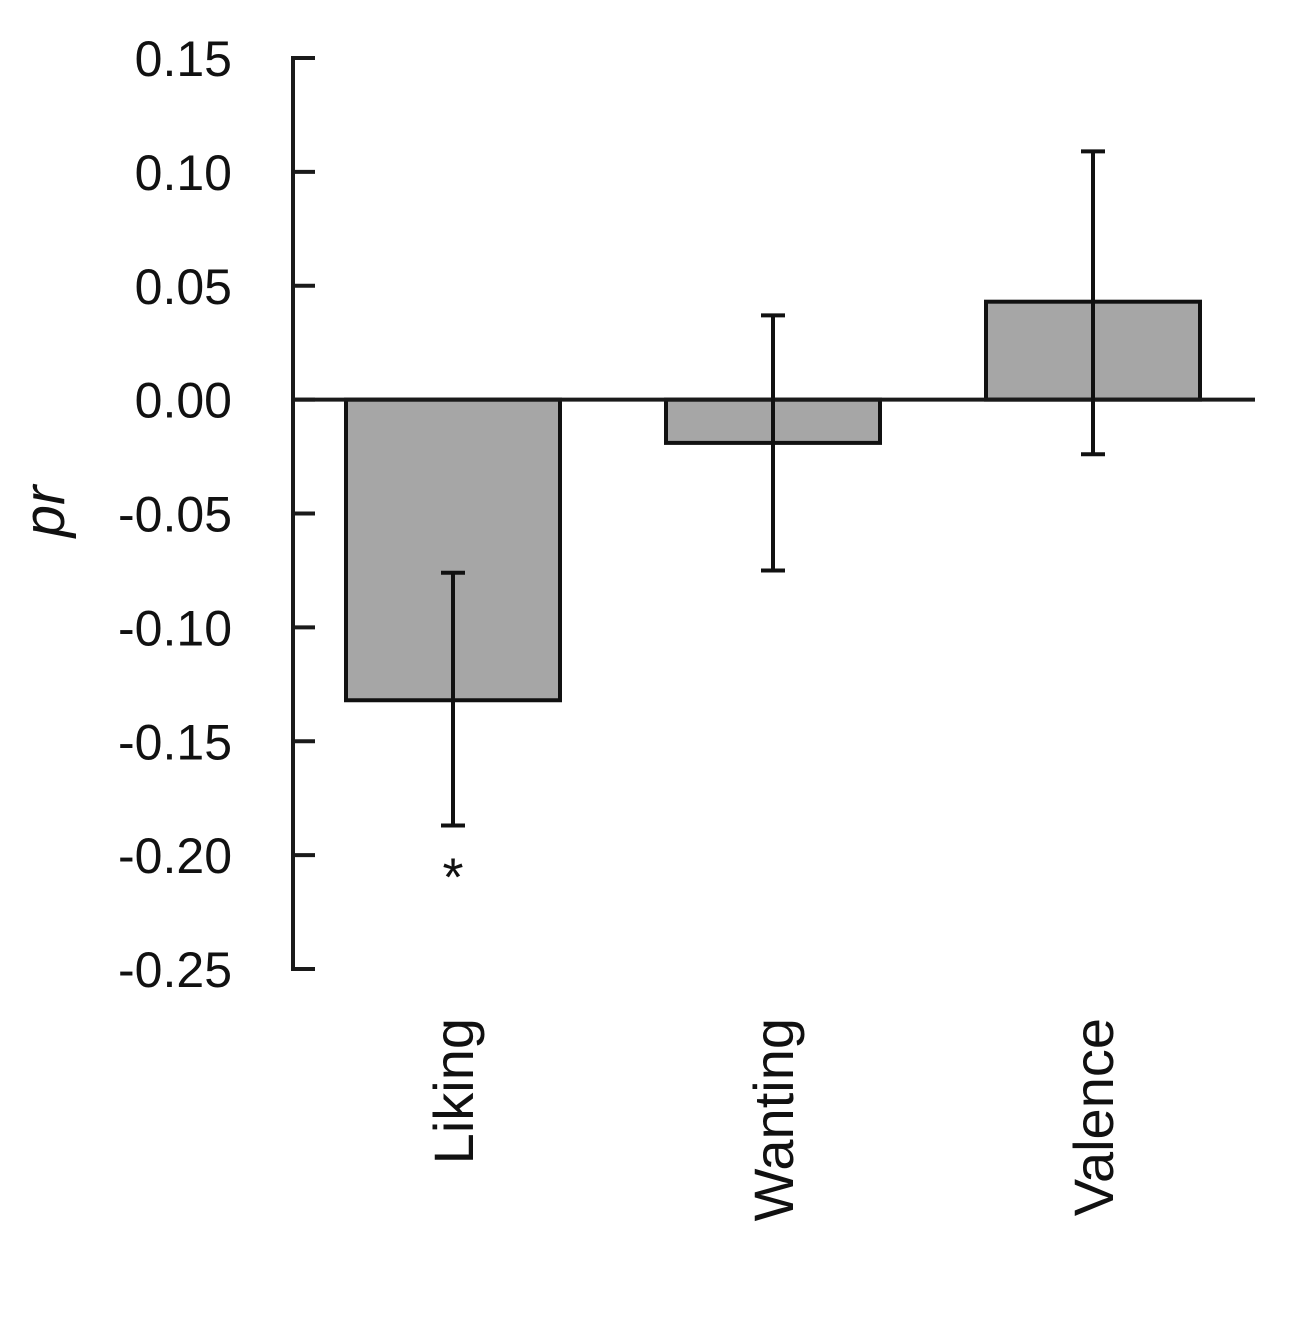 This screenshot has width=1289, height=1321. What do you see at coordinates (175, 856) in the screenshot?
I see `y-tick-label: -0.20` at bounding box center [175, 856].